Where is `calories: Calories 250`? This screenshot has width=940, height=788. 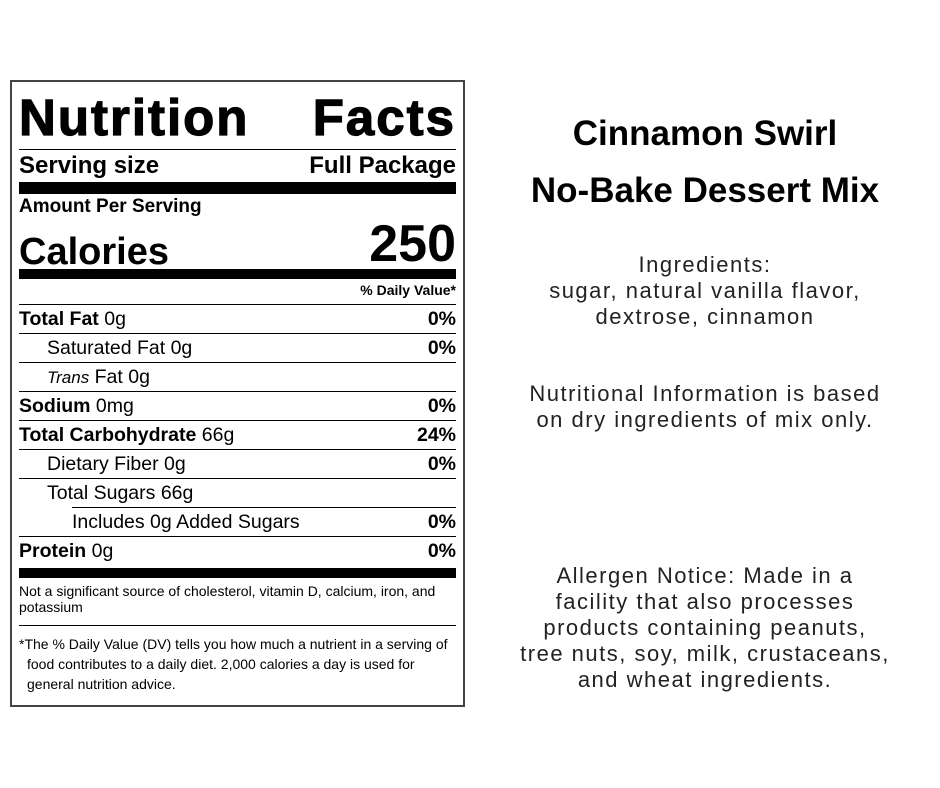
calories: Calories 250 is located at coordinates (237, 244).